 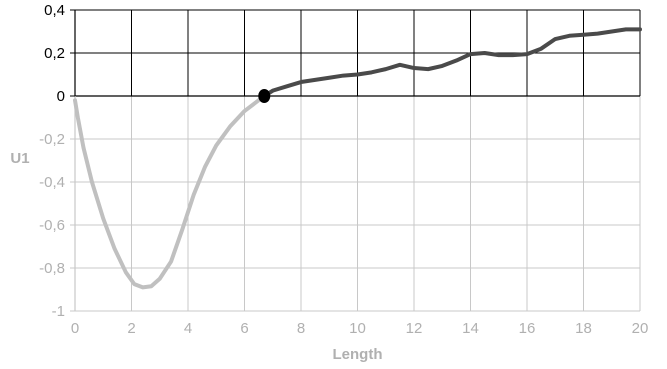 What do you see at coordinates (452, 62) in the screenshot?
I see `series-line-right-segment` at bounding box center [452, 62].